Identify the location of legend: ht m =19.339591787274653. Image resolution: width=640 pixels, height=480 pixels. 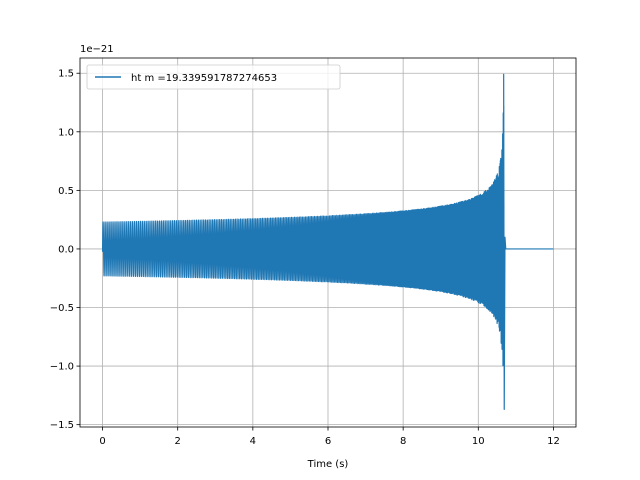
(213, 77).